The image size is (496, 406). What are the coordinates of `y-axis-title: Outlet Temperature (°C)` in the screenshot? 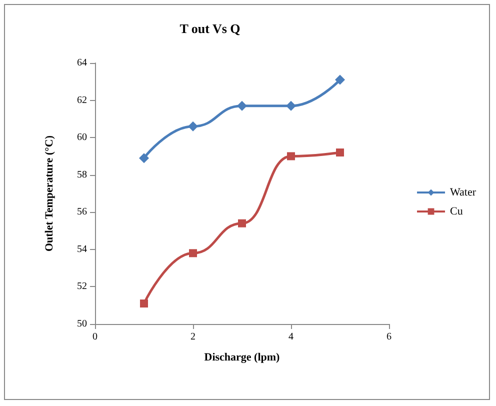 It's located at (50, 193).